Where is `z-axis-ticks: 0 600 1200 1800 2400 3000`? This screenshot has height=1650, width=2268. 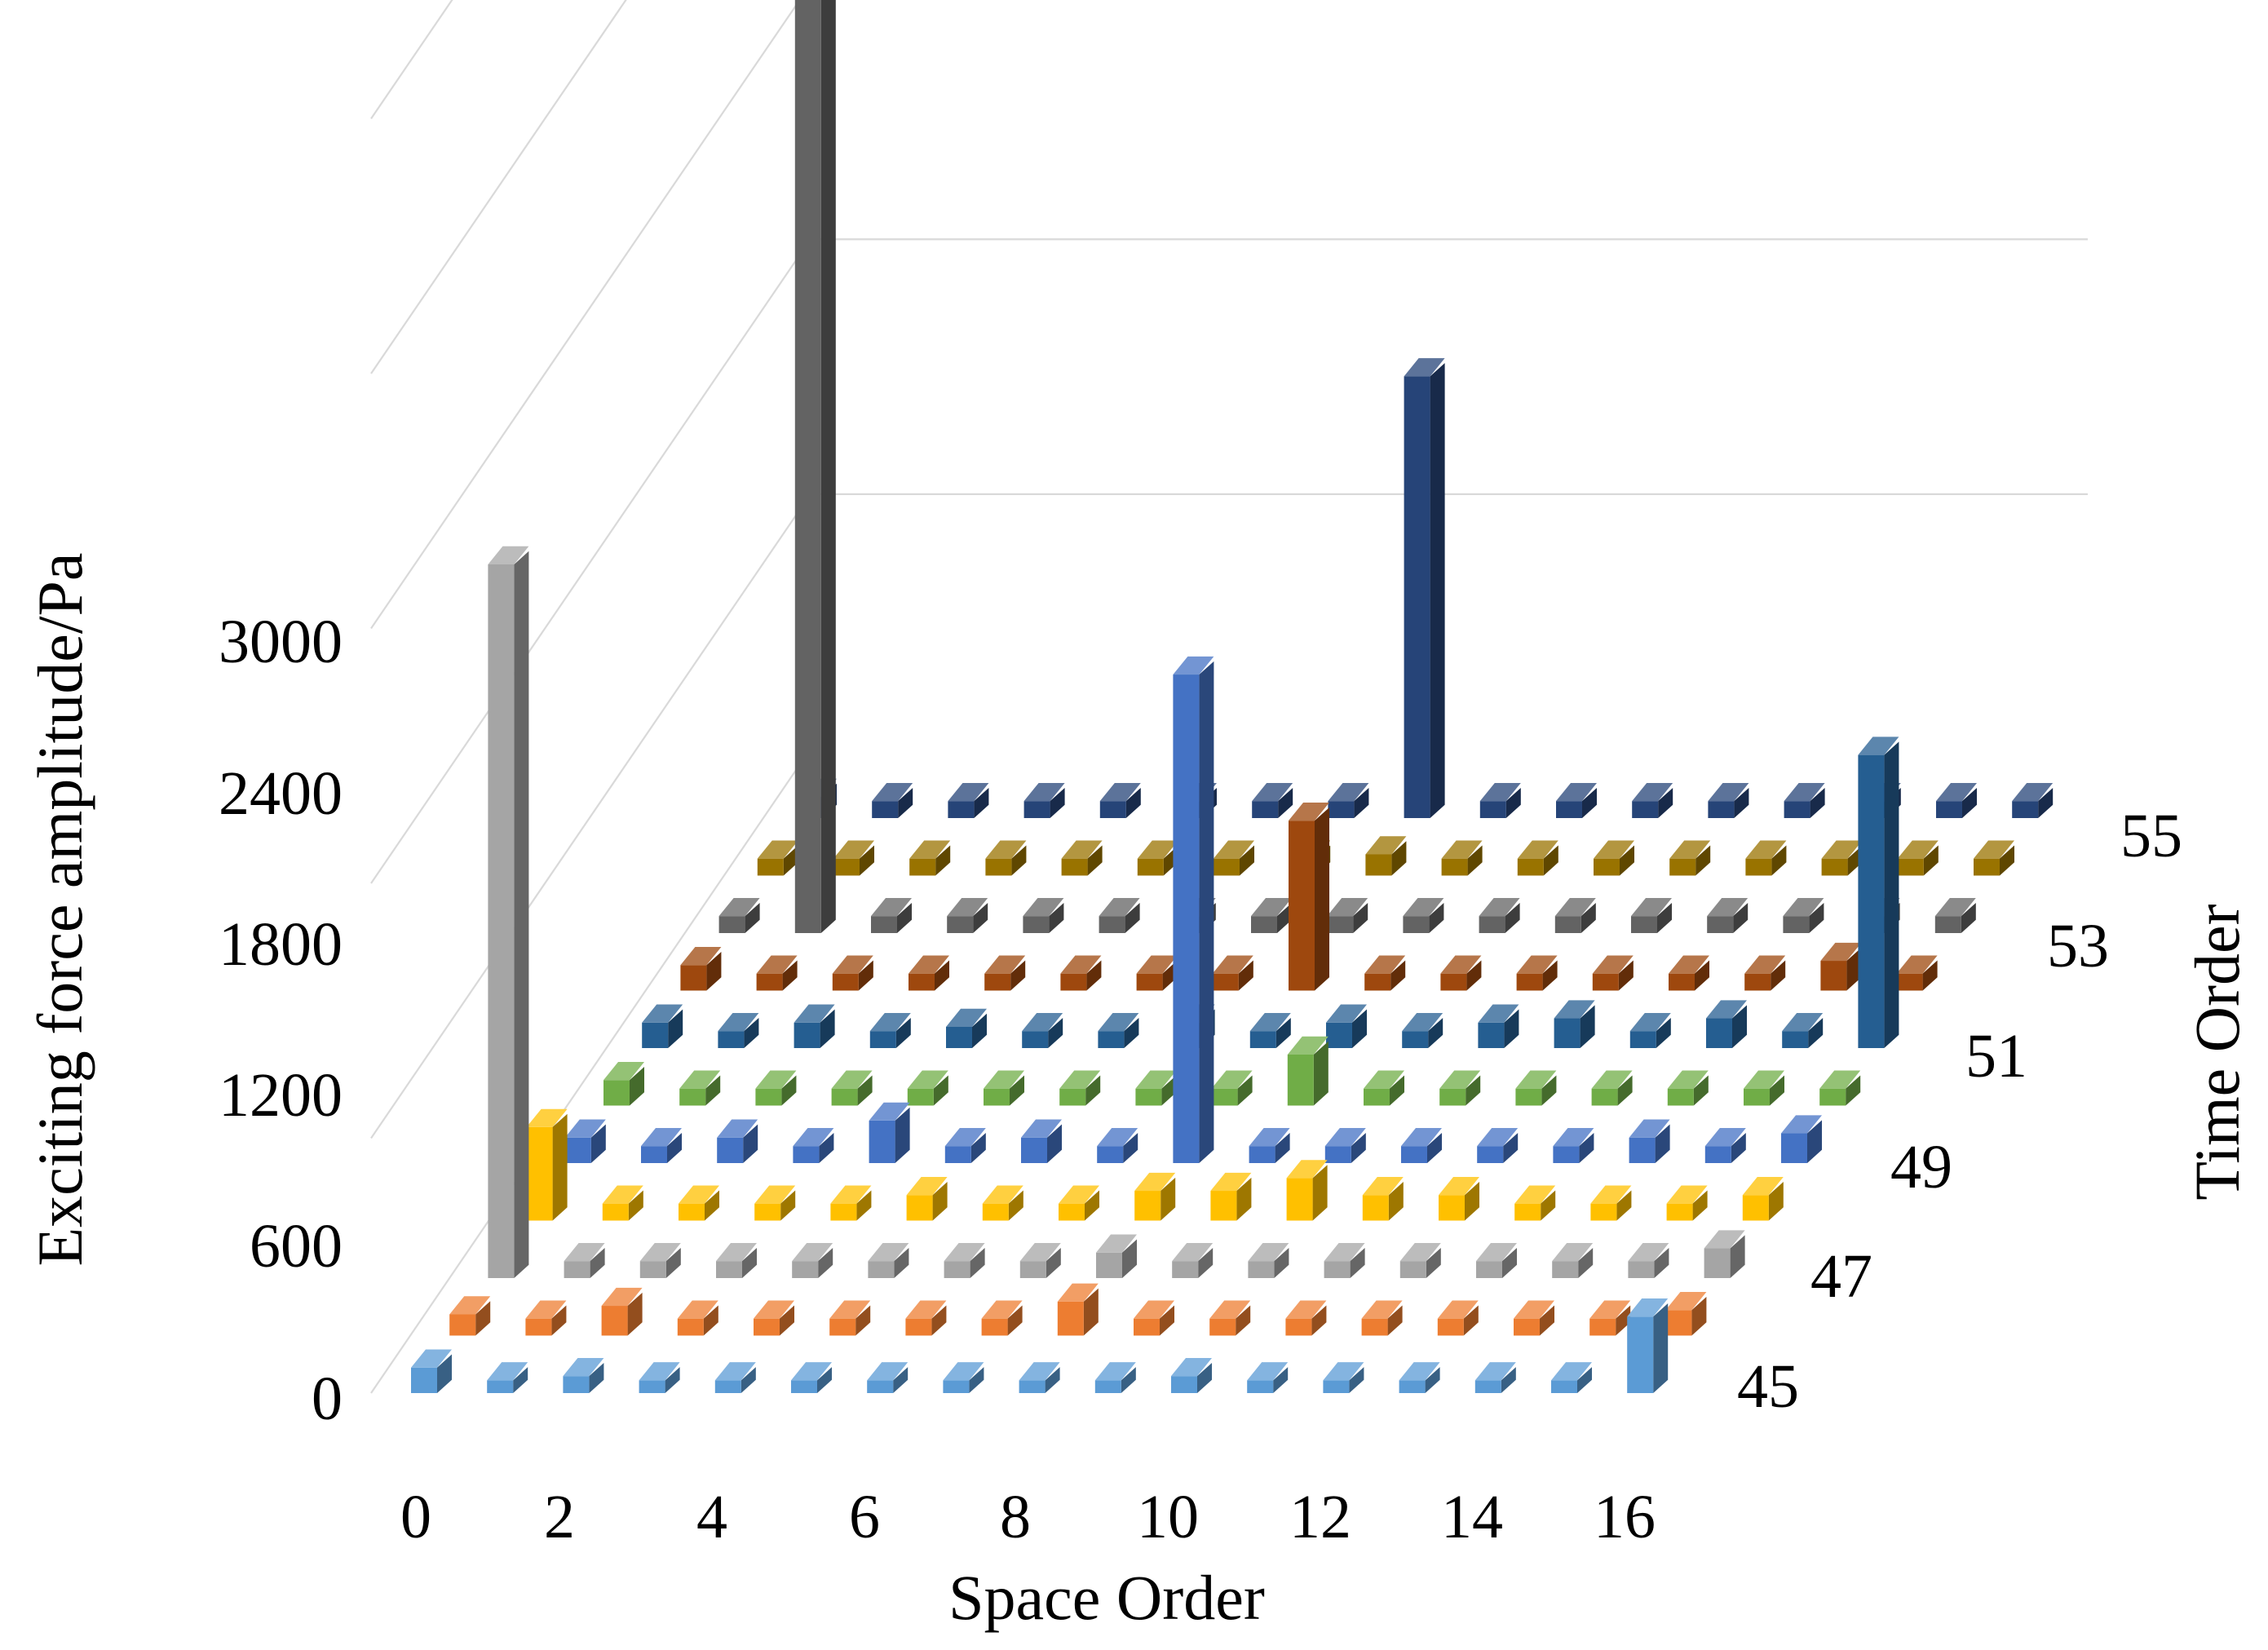
z-axis-ticks: 0 600 1200 1800 2400 3000 is located at coordinates (281, 1020).